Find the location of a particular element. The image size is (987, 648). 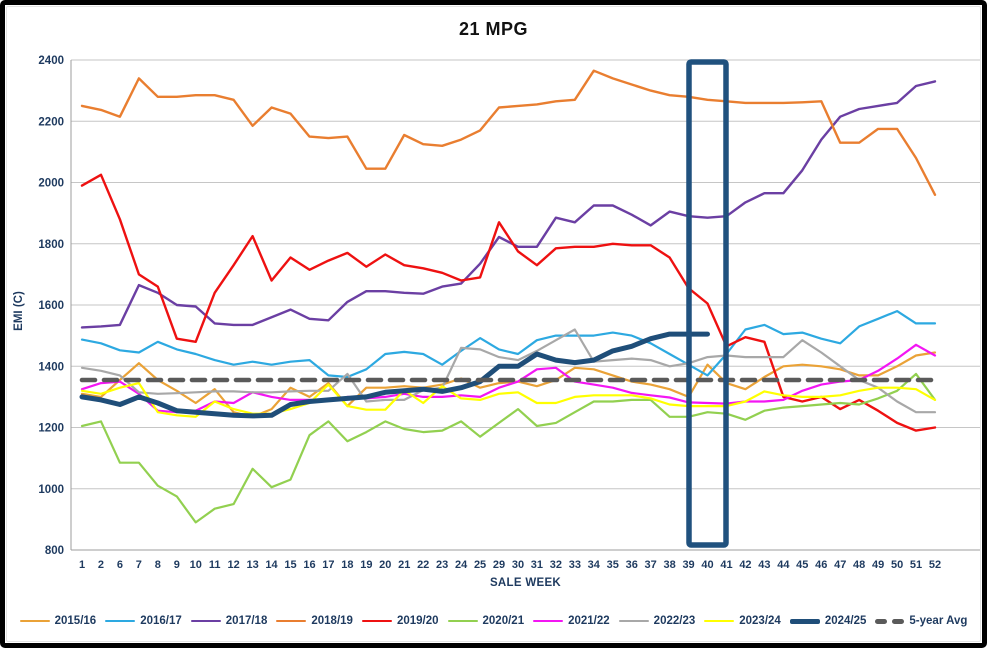

x-tick-label: 6 is located at coordinates (120, 565).